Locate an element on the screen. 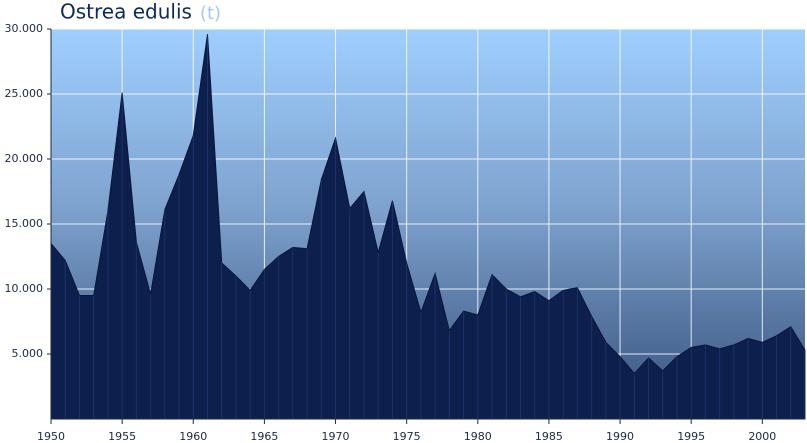 The height and width of the screenshot is (443, 807). y-tick-label: 30.000 is located at coordinates (24, 28).